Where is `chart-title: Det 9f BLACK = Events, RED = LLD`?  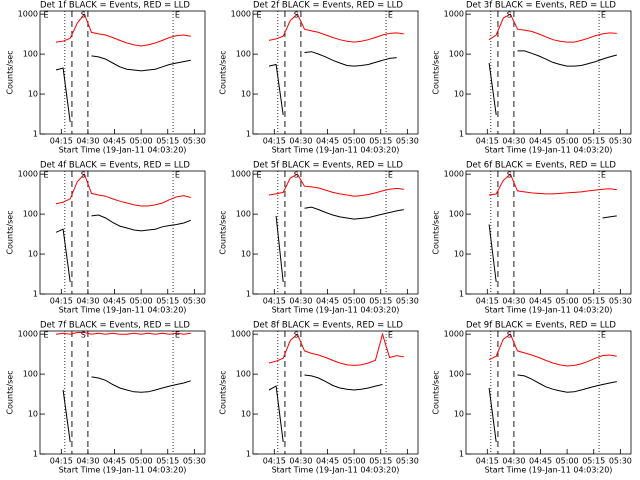
chart-title: Det 9f BLACK = Events, RED = LLD is located at coordinates (541, 326).